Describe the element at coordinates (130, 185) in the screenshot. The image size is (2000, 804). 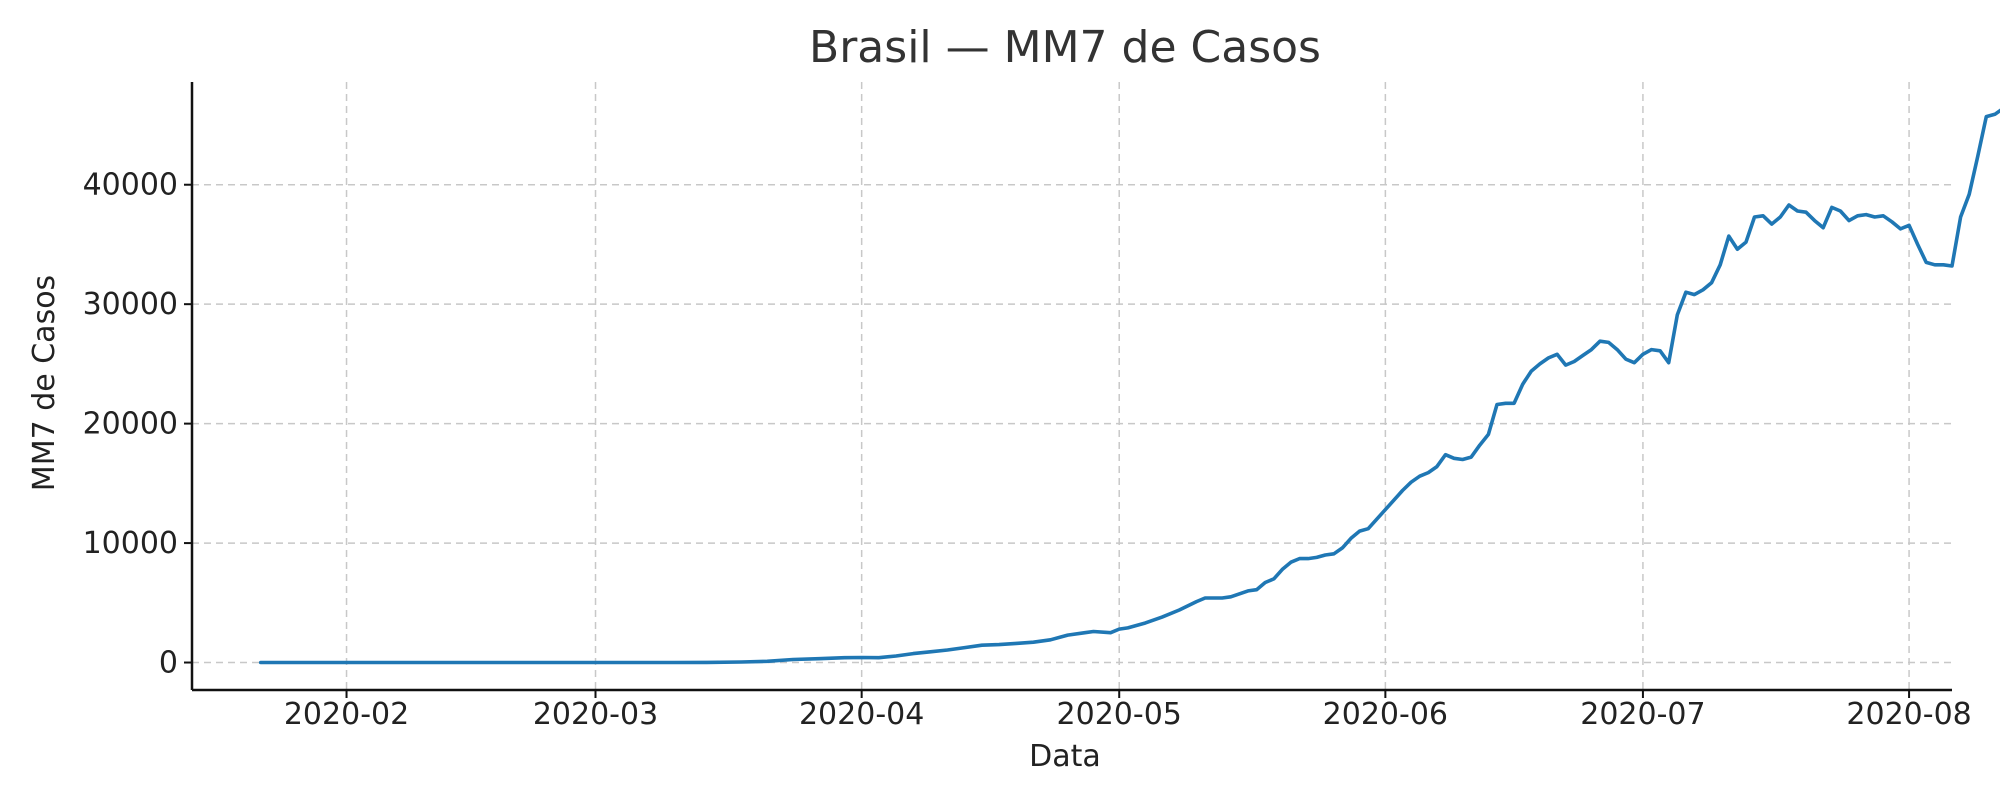
I see `y-tick-label: 40000` at that location.